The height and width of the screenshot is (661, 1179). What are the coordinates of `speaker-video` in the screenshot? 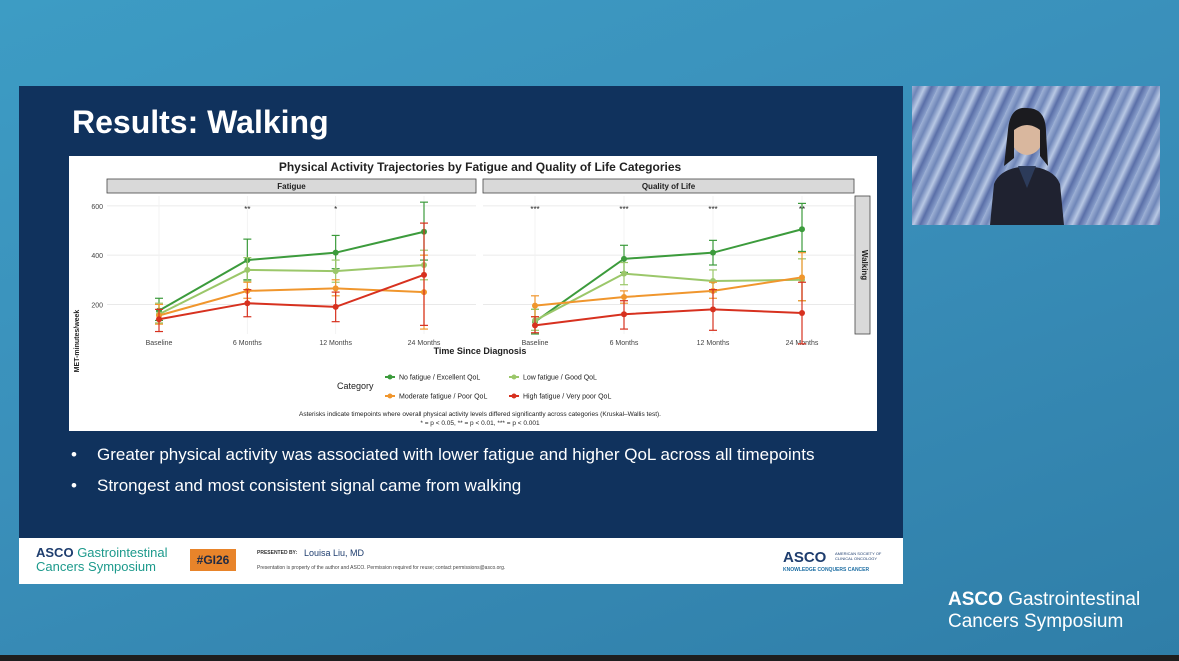 It's located at (1036, 155).